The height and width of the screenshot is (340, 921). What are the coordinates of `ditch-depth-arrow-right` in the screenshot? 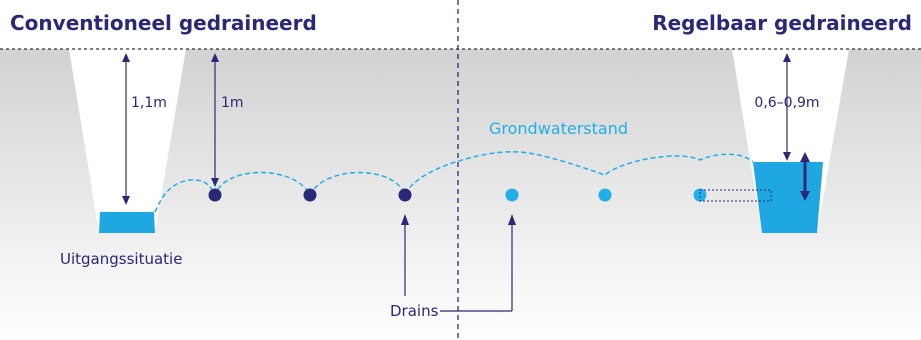 It's located at (787, 107).